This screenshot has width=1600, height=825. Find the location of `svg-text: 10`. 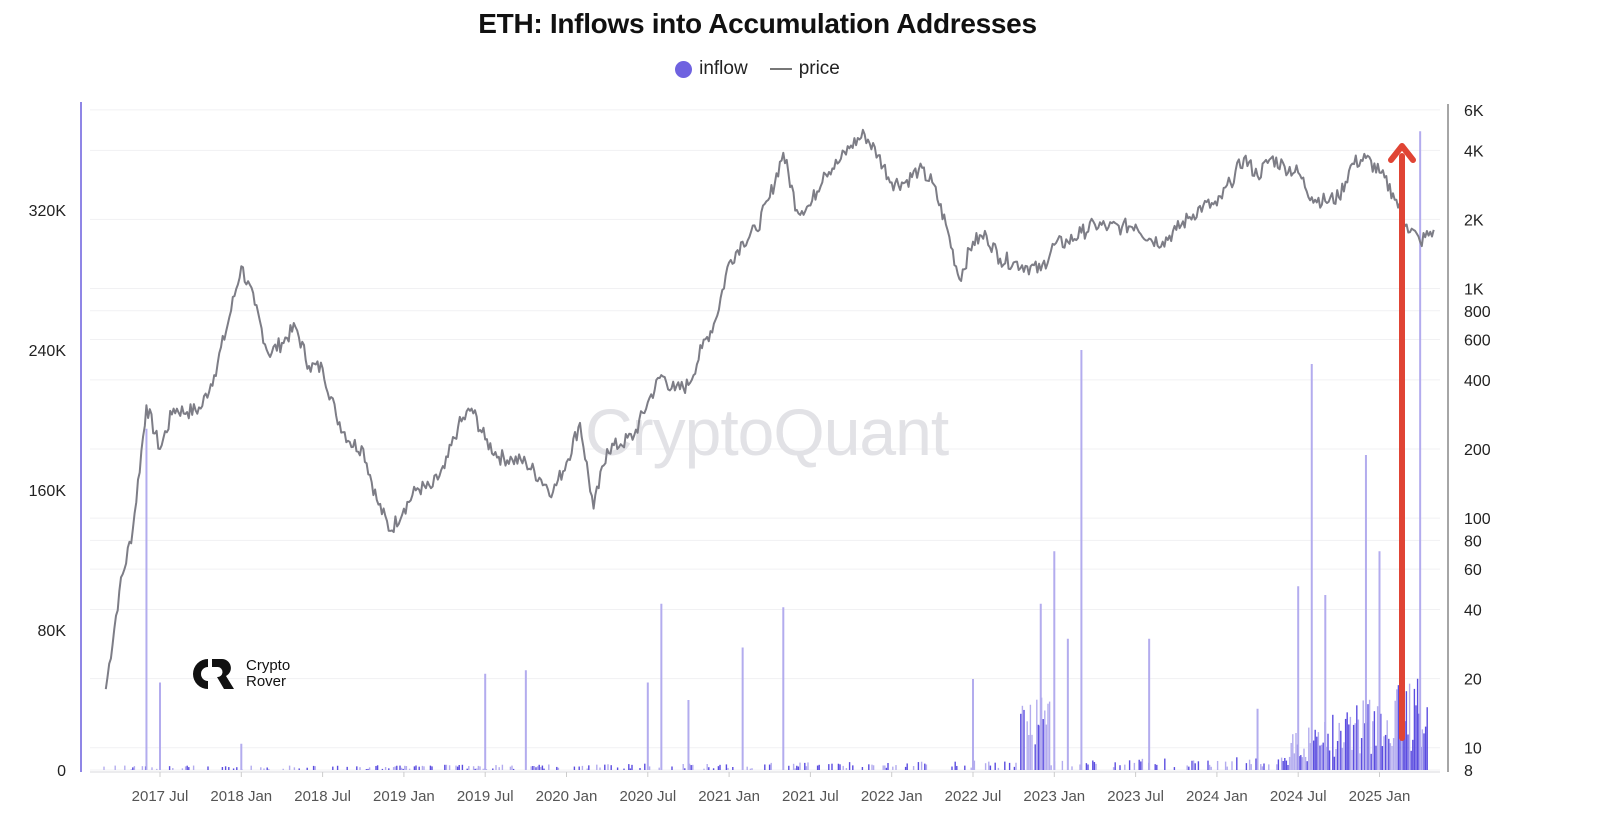

svg-text: 10 is located at coordinates (1473, 749).